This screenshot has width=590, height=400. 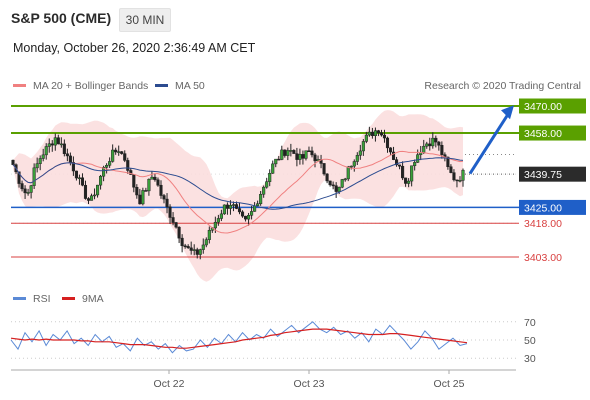 I want to click on ma50-line, so click(x=238, y=183).